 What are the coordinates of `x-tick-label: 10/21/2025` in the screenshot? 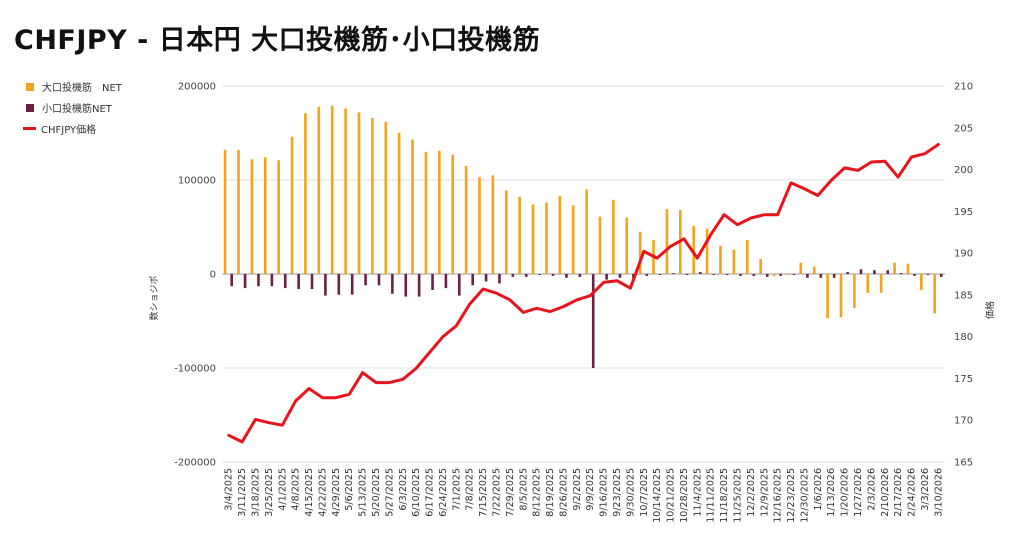 It's located at (671, 495).